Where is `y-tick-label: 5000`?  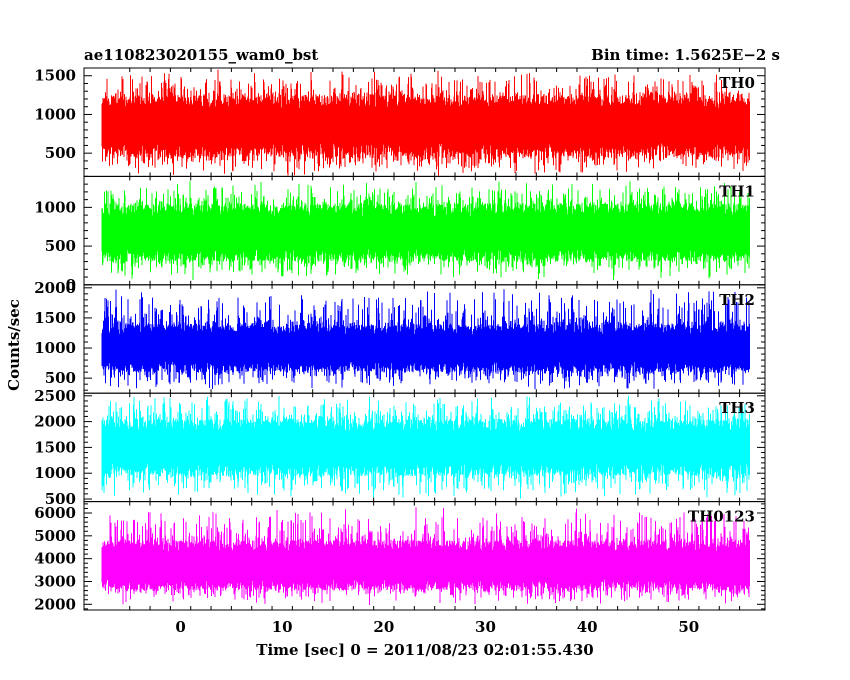
y-tick-label: 5000 is located at coordinates (55, 536).